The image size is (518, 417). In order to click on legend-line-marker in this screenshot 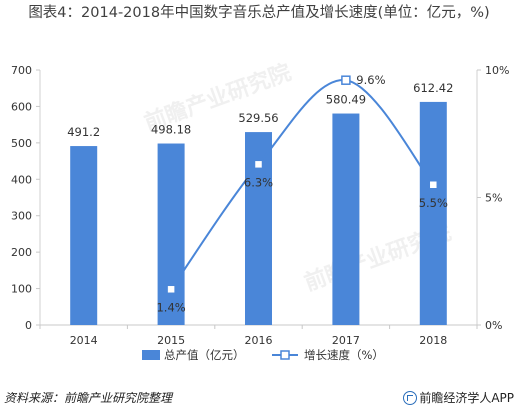, I will do `click(285, 355)`.